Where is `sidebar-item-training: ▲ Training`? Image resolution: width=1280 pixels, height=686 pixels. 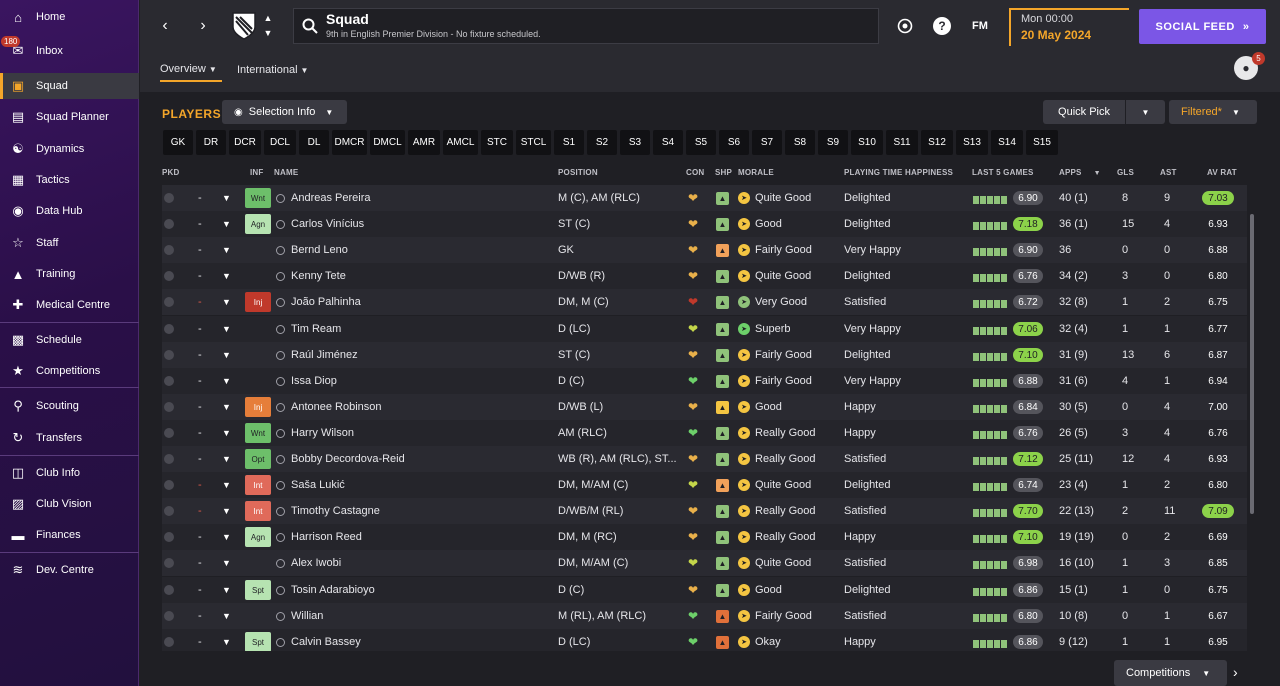 sidebar-item-training: ▲ Training is located at coordinates (69, 274).